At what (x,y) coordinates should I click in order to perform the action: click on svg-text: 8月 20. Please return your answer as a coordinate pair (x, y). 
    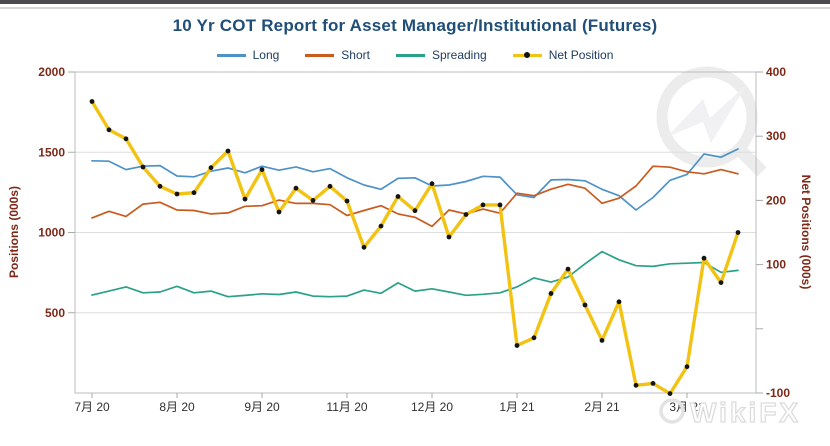
    Looking at the image, I should click on (177, 407).